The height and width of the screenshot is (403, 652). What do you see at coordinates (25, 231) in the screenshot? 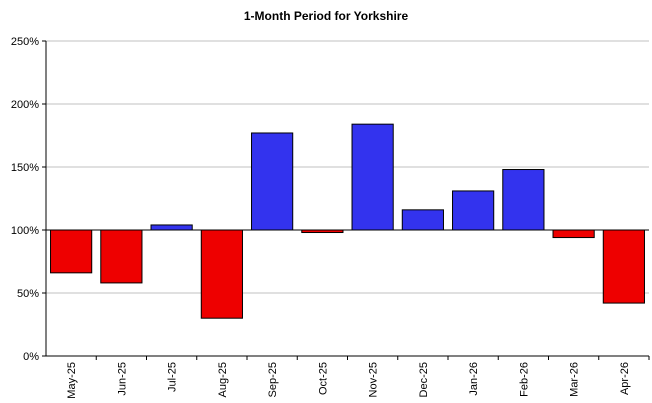
I see `y-tick-label: 100%` at bounding box center [25, 231].